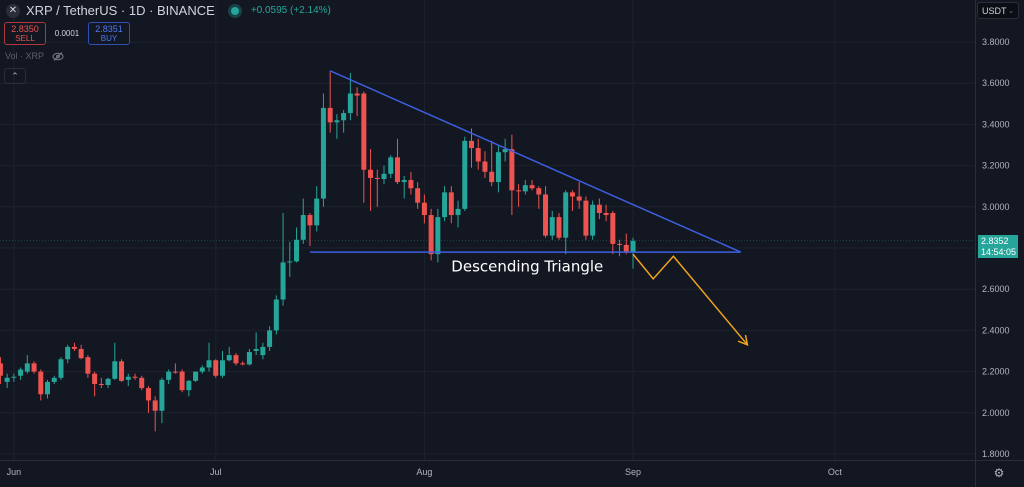 The width and height of the screenshot is (1024, 487). Describe the element at coordinates (1011, 11) in the screenshot. I see `chevron-down-icon: ⌄` at that location.